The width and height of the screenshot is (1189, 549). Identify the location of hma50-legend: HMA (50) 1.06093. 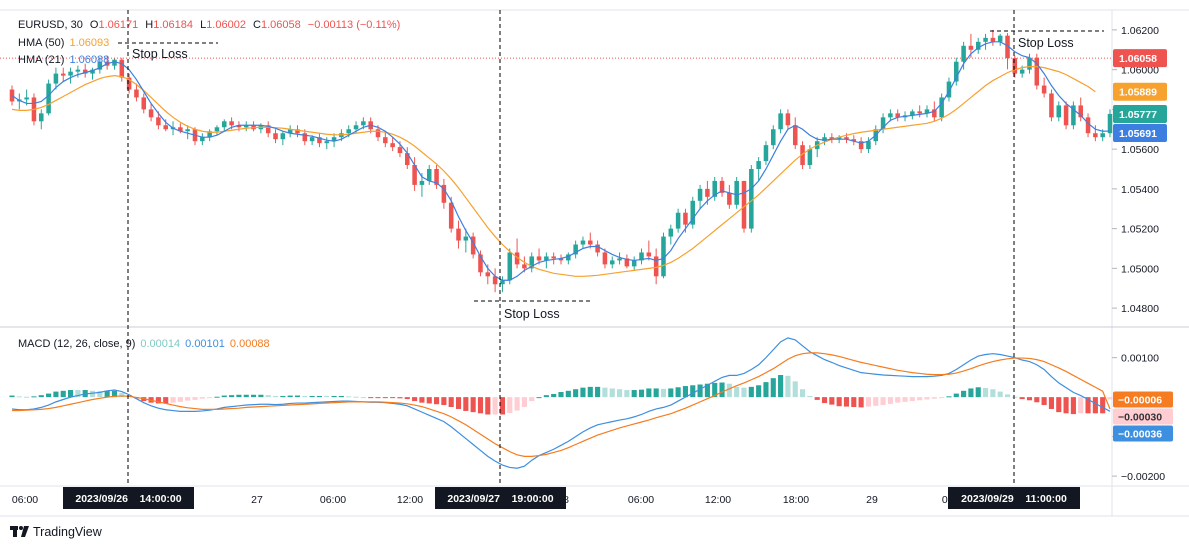
(63, 43).